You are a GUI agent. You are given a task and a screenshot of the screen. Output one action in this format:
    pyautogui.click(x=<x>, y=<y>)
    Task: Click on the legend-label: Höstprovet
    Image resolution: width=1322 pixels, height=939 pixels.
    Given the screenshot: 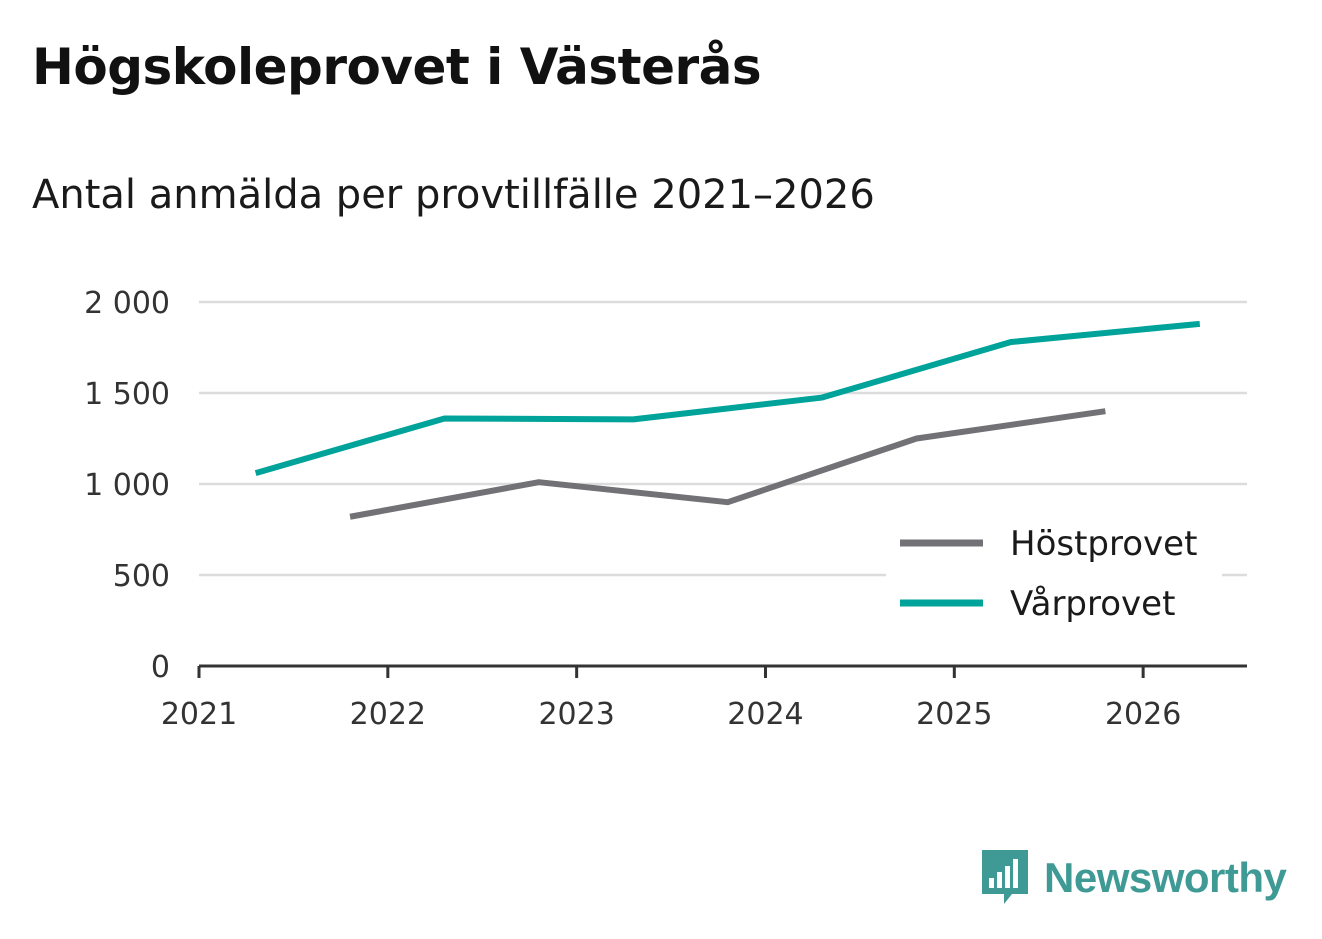 What is the action you would take?
    pyautogui.click(x=1103, y=544)
    